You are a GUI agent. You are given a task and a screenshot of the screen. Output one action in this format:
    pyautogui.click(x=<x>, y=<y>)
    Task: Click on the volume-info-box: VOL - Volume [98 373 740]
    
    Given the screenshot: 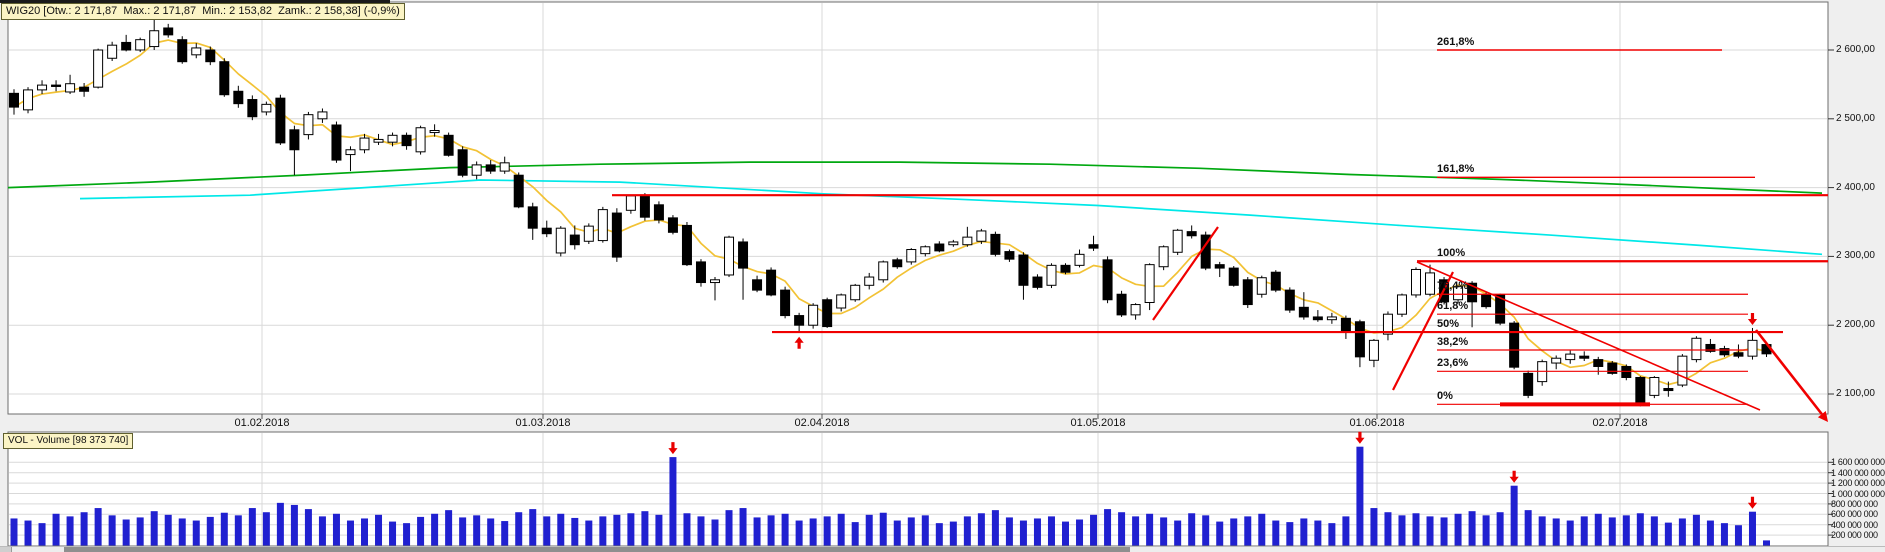 What is the action you would take?
    pyautogui.click(x=68, y=441)
    